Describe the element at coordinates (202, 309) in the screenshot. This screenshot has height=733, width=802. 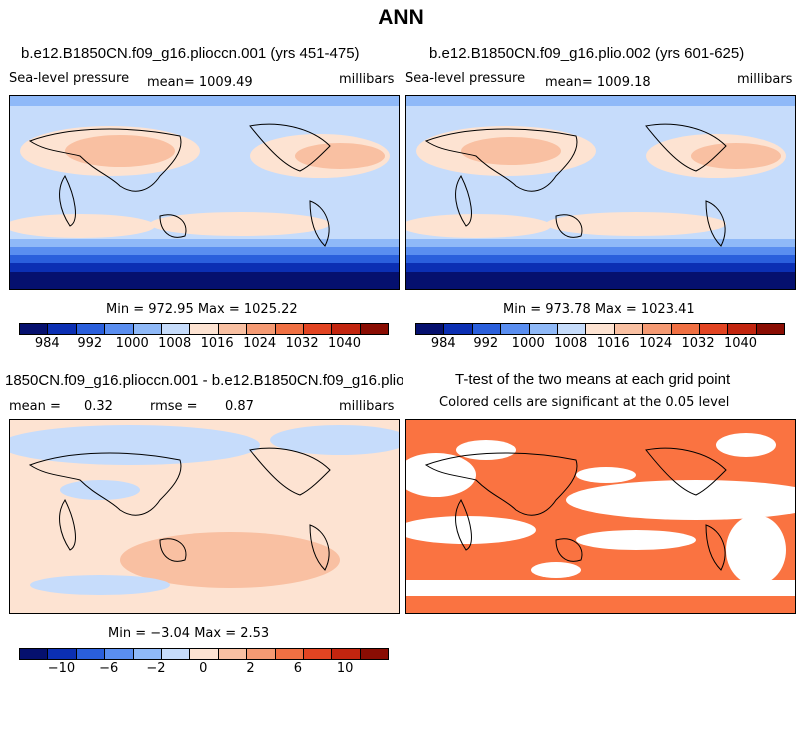
I see `panel1-minmax: Min = 972.95 Max = 1025.22` at that location.